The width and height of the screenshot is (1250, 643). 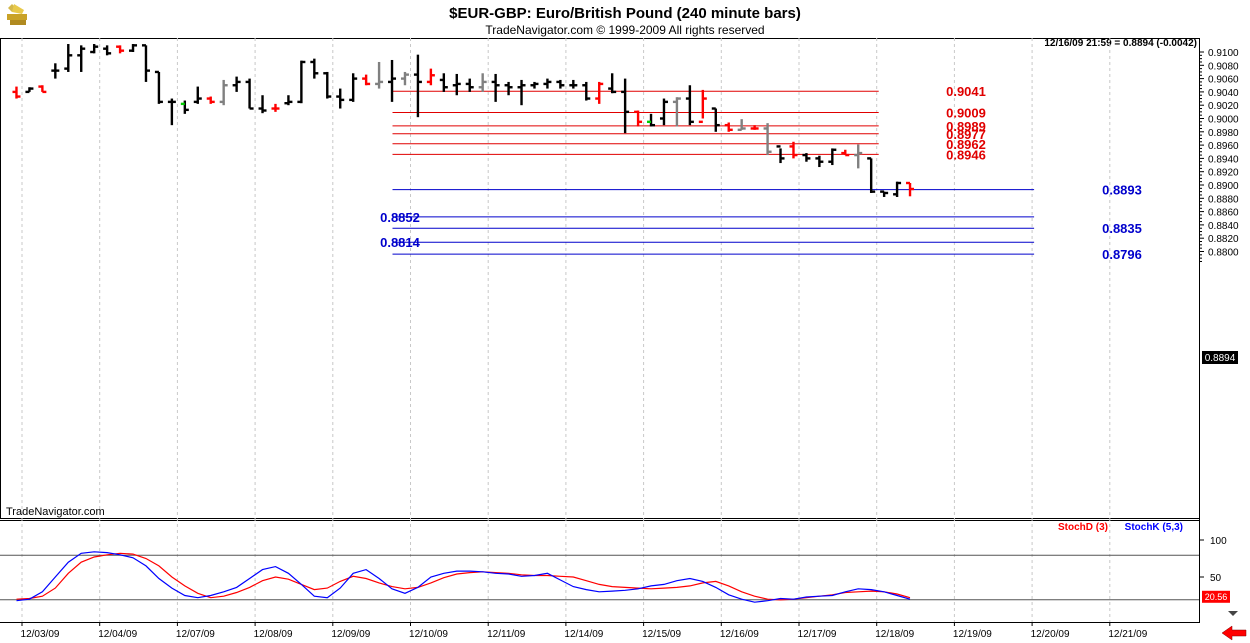 I want to click on y-tick-label: 0.8900, so click(x=1223, y=186).